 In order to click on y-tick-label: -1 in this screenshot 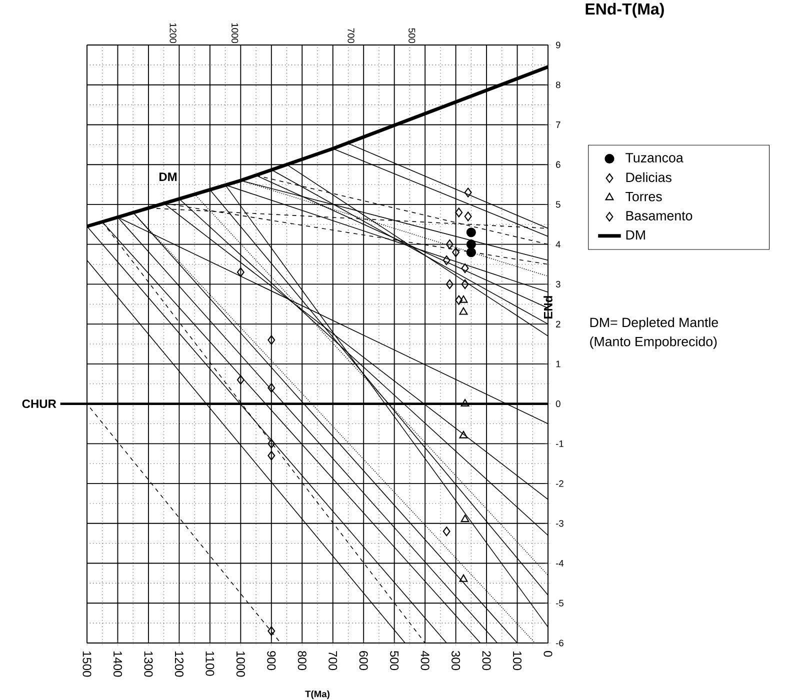, I will do `click(560, 443)`.